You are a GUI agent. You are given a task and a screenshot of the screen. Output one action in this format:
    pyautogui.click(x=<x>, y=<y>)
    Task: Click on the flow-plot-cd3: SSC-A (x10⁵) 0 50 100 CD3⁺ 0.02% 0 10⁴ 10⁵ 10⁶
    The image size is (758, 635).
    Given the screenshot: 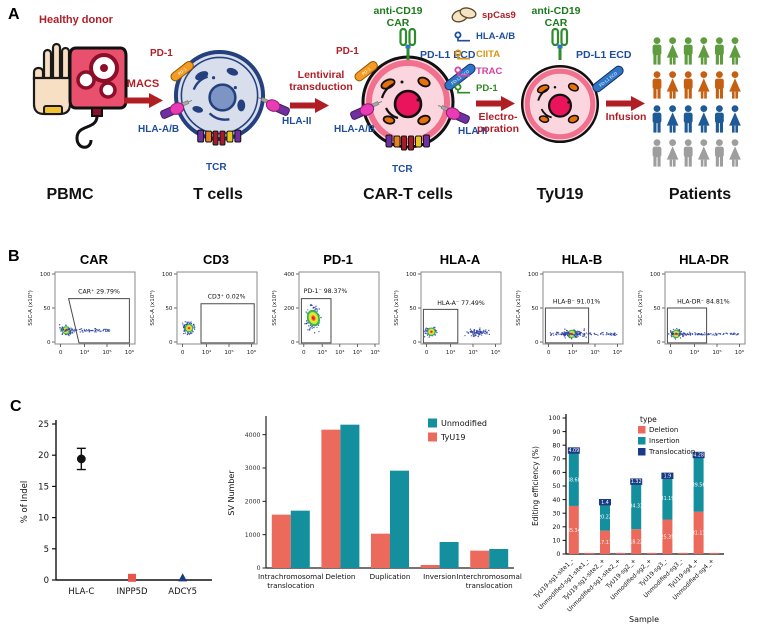 What is the action you would take?
    pyautogui.click(x=203, y=313)
    